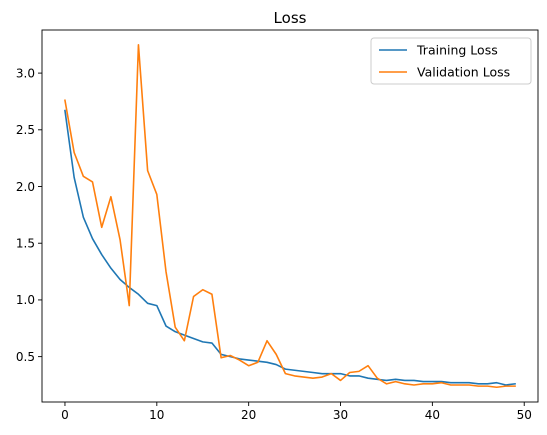 The image size is (547, 435). Describe the element at coordinates (25, 300) in the screenshot. I see `y-tick-label: 1.0` at that location.